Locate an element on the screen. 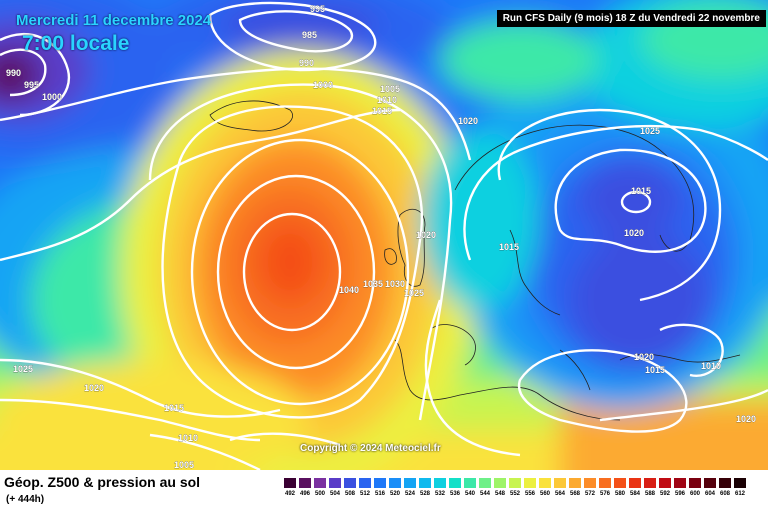 This screenshot has width=768, height=512. legend-label: 564 is located at coordinates (559, 494).